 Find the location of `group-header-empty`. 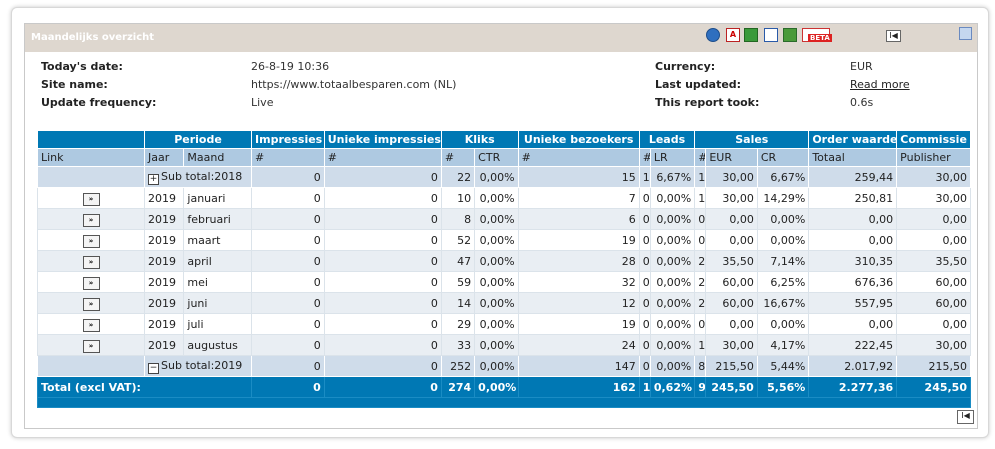

group-header-empty is located at coordinates (91, 139).